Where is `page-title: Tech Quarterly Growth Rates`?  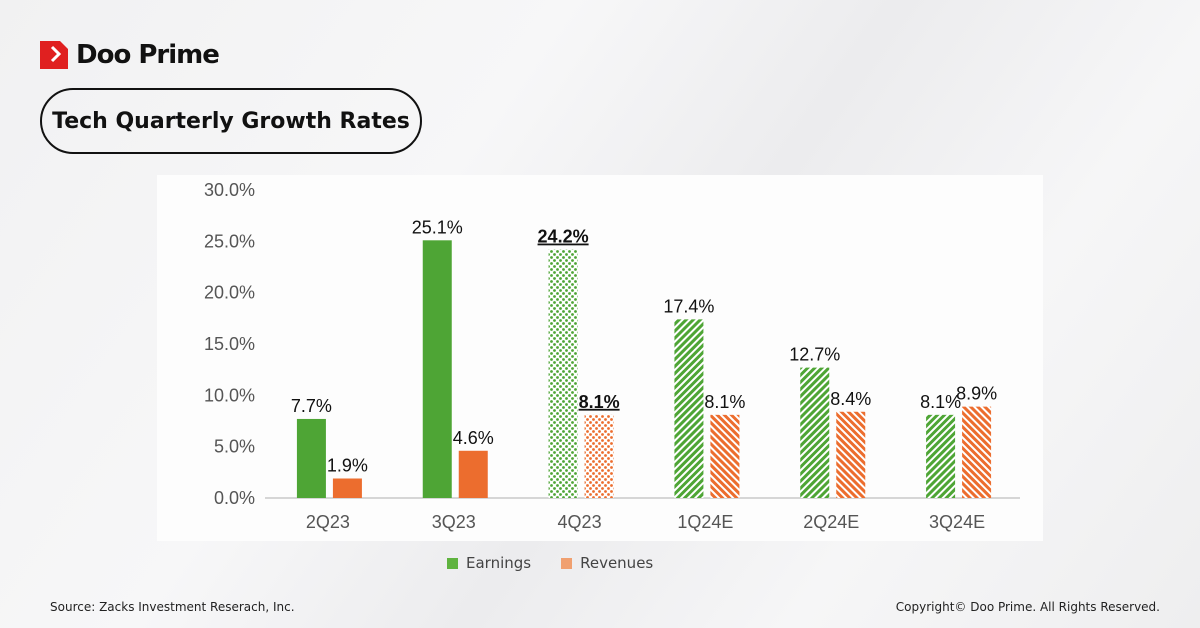 page-title: Tech Quarterly Growth Rates is located at coordinates (231, 121).